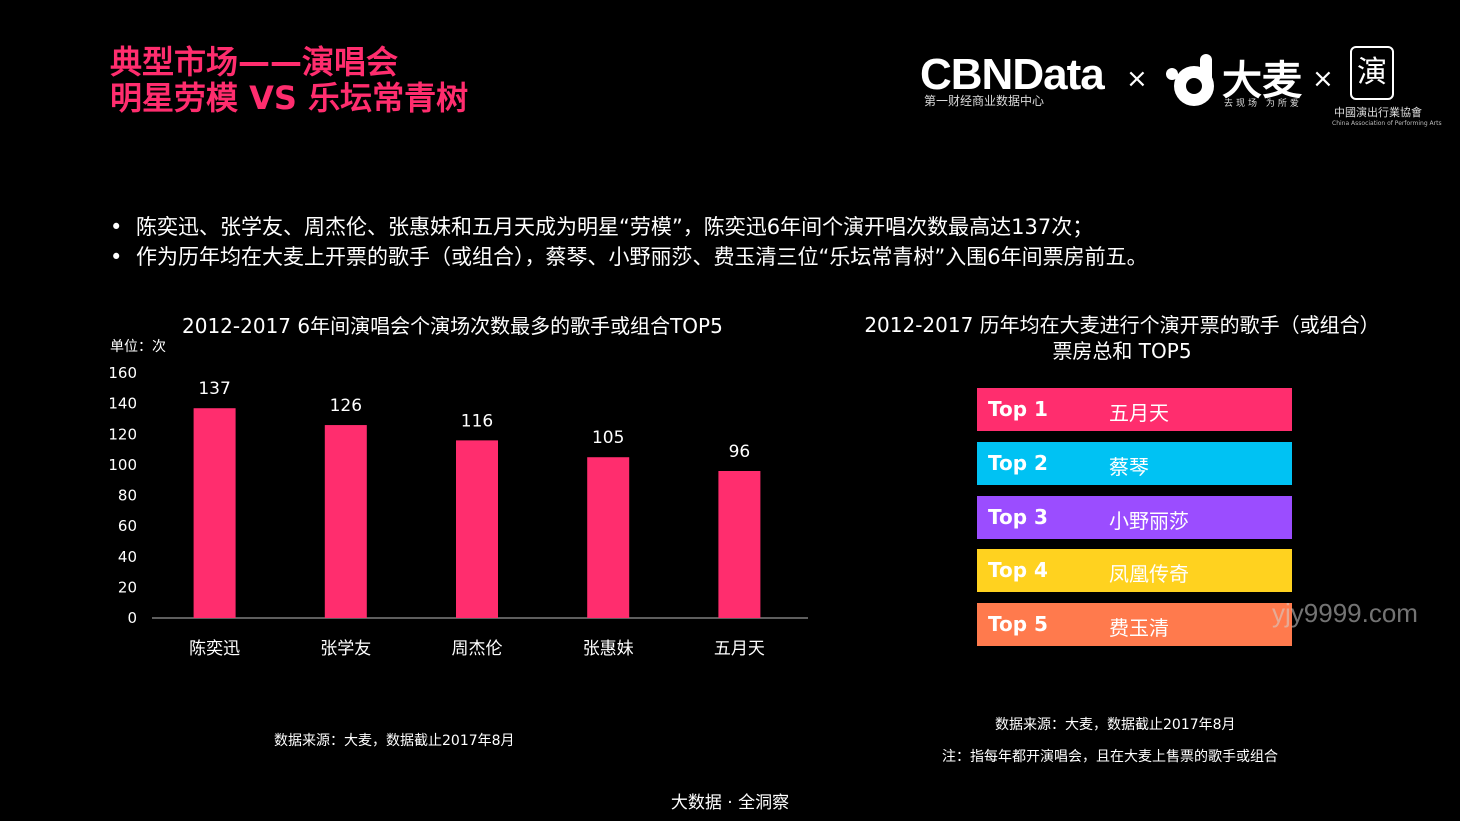 The image size is (1460, 821). I want to click on y-axis-unit: 单位：次, so click(138, 347).